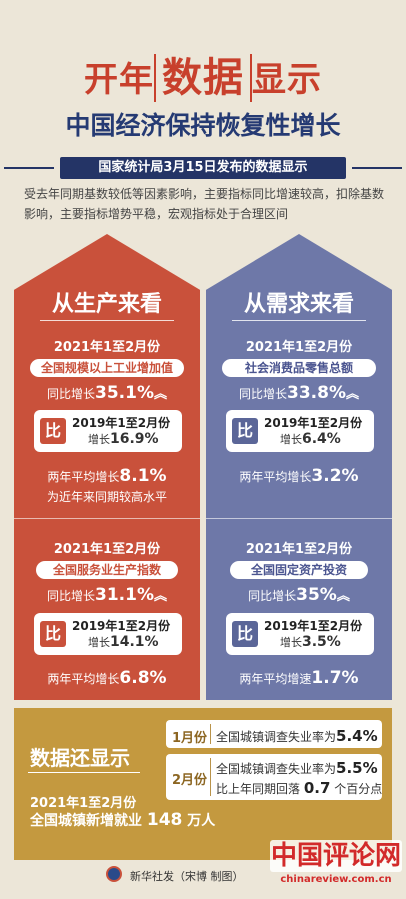 Image resolution: width=406 pixels, height=899 pixels. I want to click on investment-compare-period: 2019年1至2月份, so click(313, 626).